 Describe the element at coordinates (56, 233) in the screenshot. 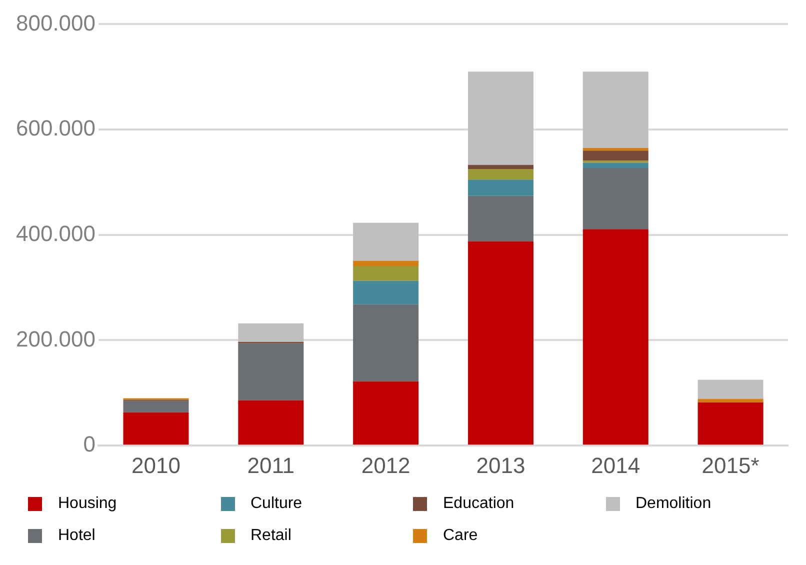

I see `y-tick-label: 400.000` at that location.